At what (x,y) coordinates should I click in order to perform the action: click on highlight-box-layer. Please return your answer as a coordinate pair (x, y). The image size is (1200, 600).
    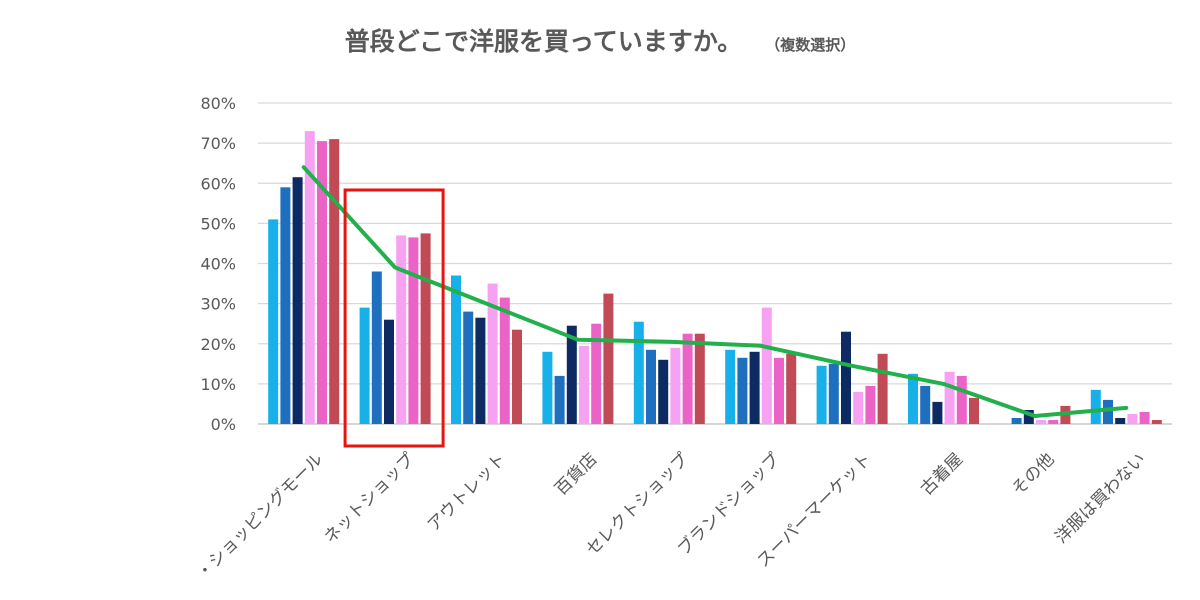
    Looking at the image, I should click on (394, 318).